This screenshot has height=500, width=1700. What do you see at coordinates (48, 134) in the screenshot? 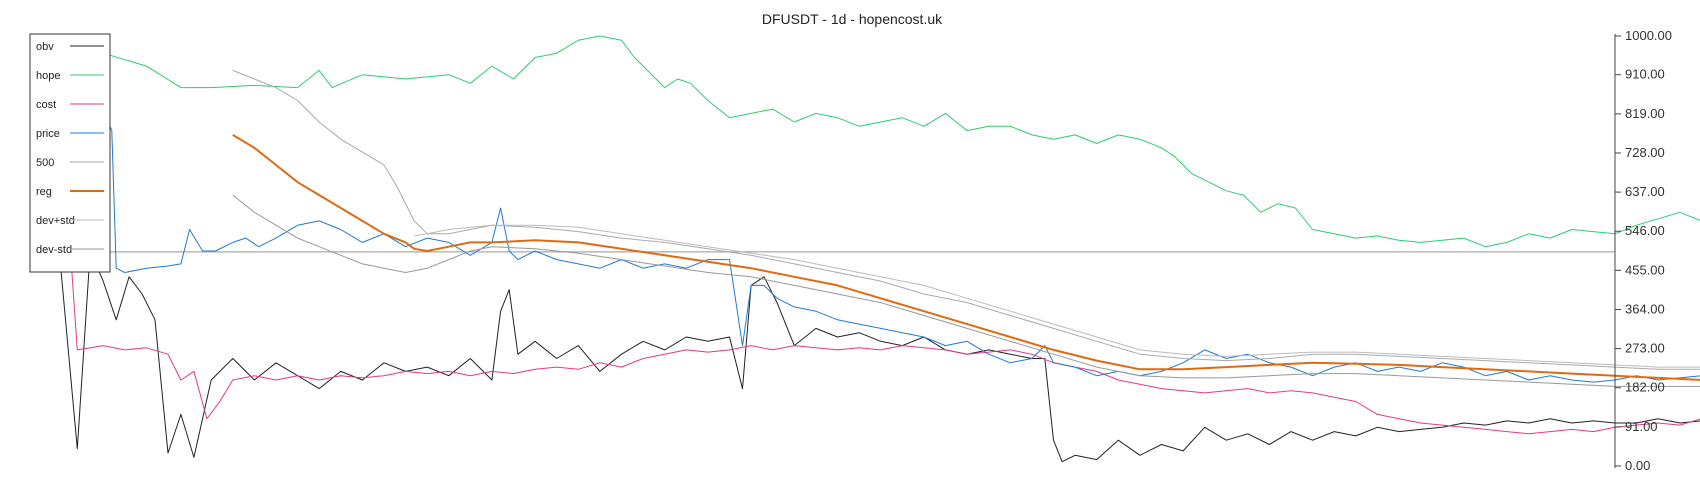
I see `legend-label: price` at bounding box center [48, 134].